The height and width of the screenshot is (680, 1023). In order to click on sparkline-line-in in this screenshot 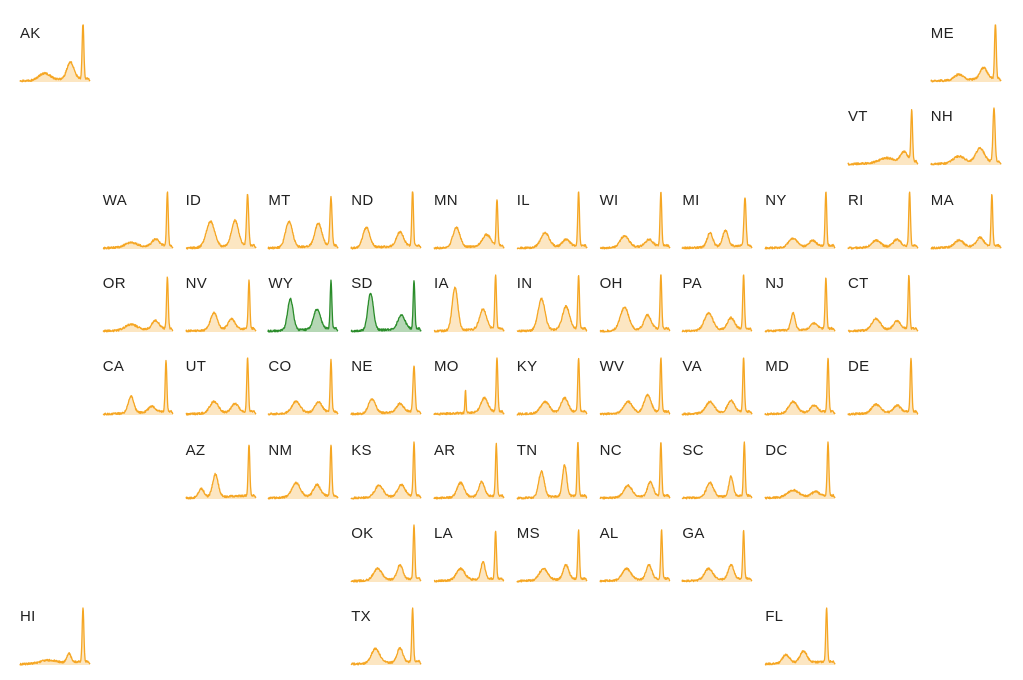, I will do `click(552, 303)`.